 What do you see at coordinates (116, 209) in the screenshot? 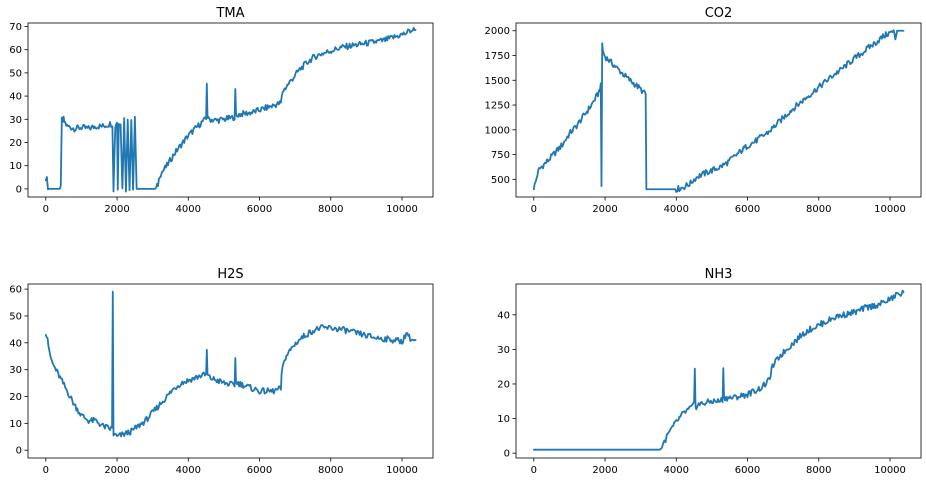
I see `tma-x-tick-label: 2000` at bounding box center [116, 209].